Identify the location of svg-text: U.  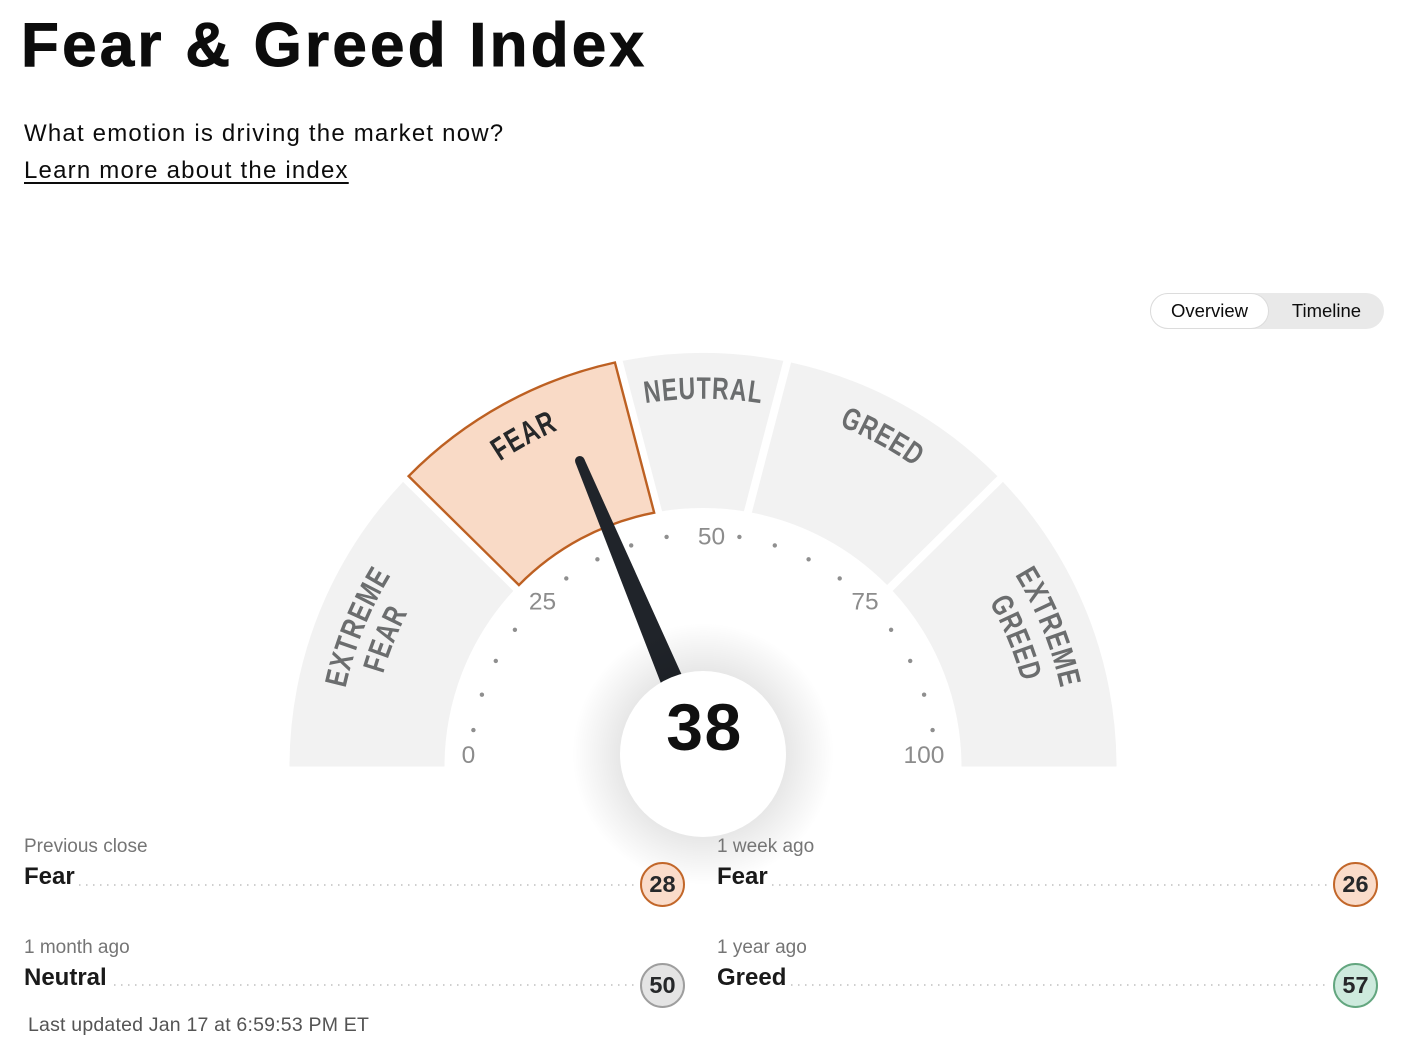
(687, 388).